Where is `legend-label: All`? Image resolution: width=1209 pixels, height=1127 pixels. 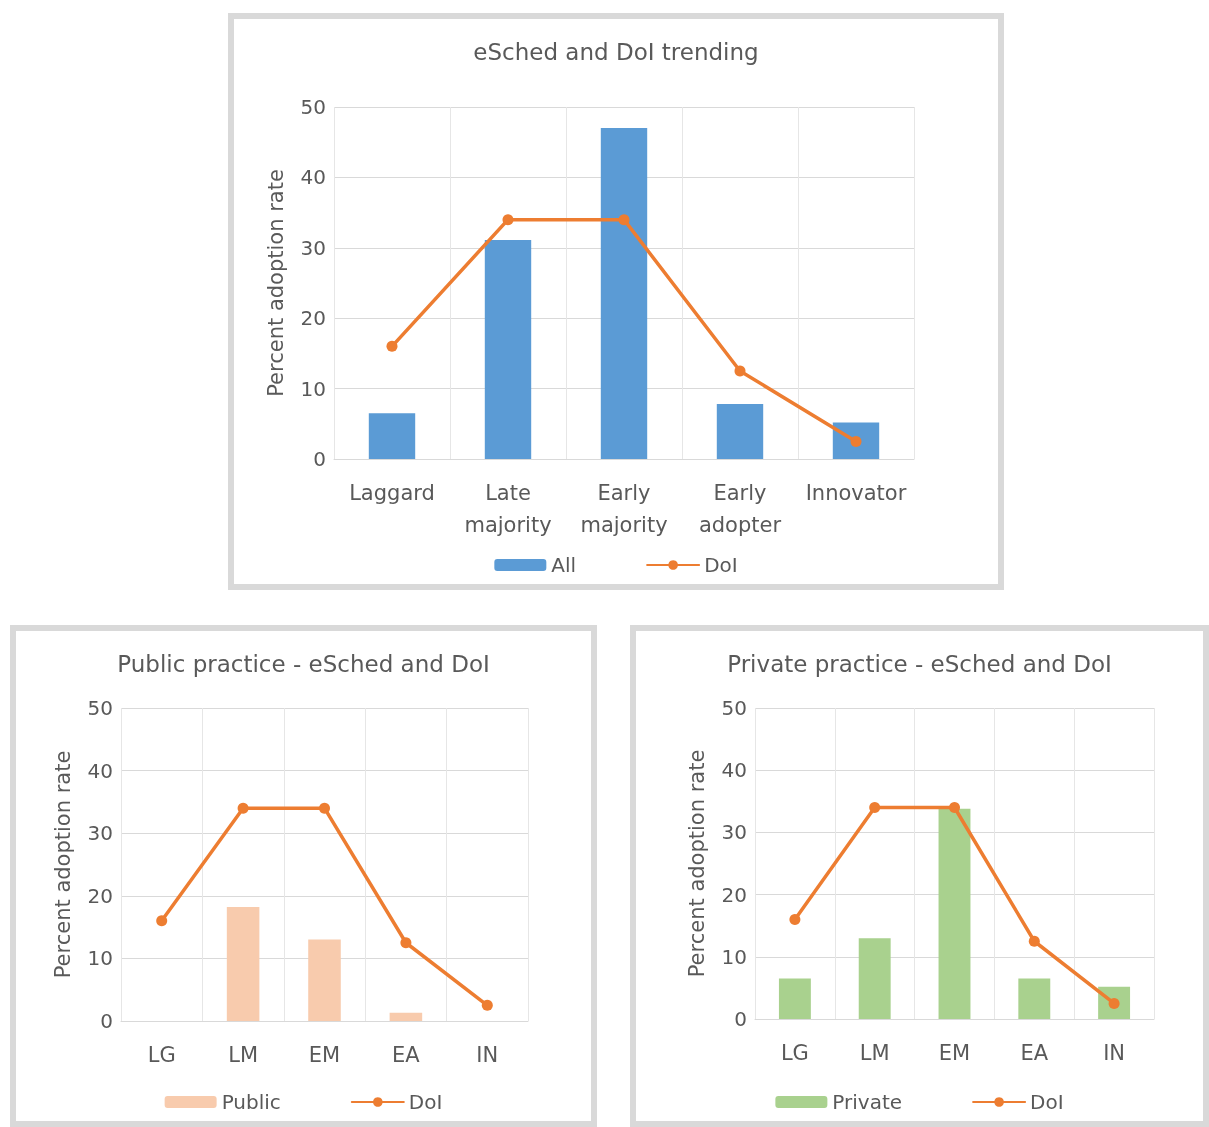
legend-label: All is located at coordinates (564, 565).